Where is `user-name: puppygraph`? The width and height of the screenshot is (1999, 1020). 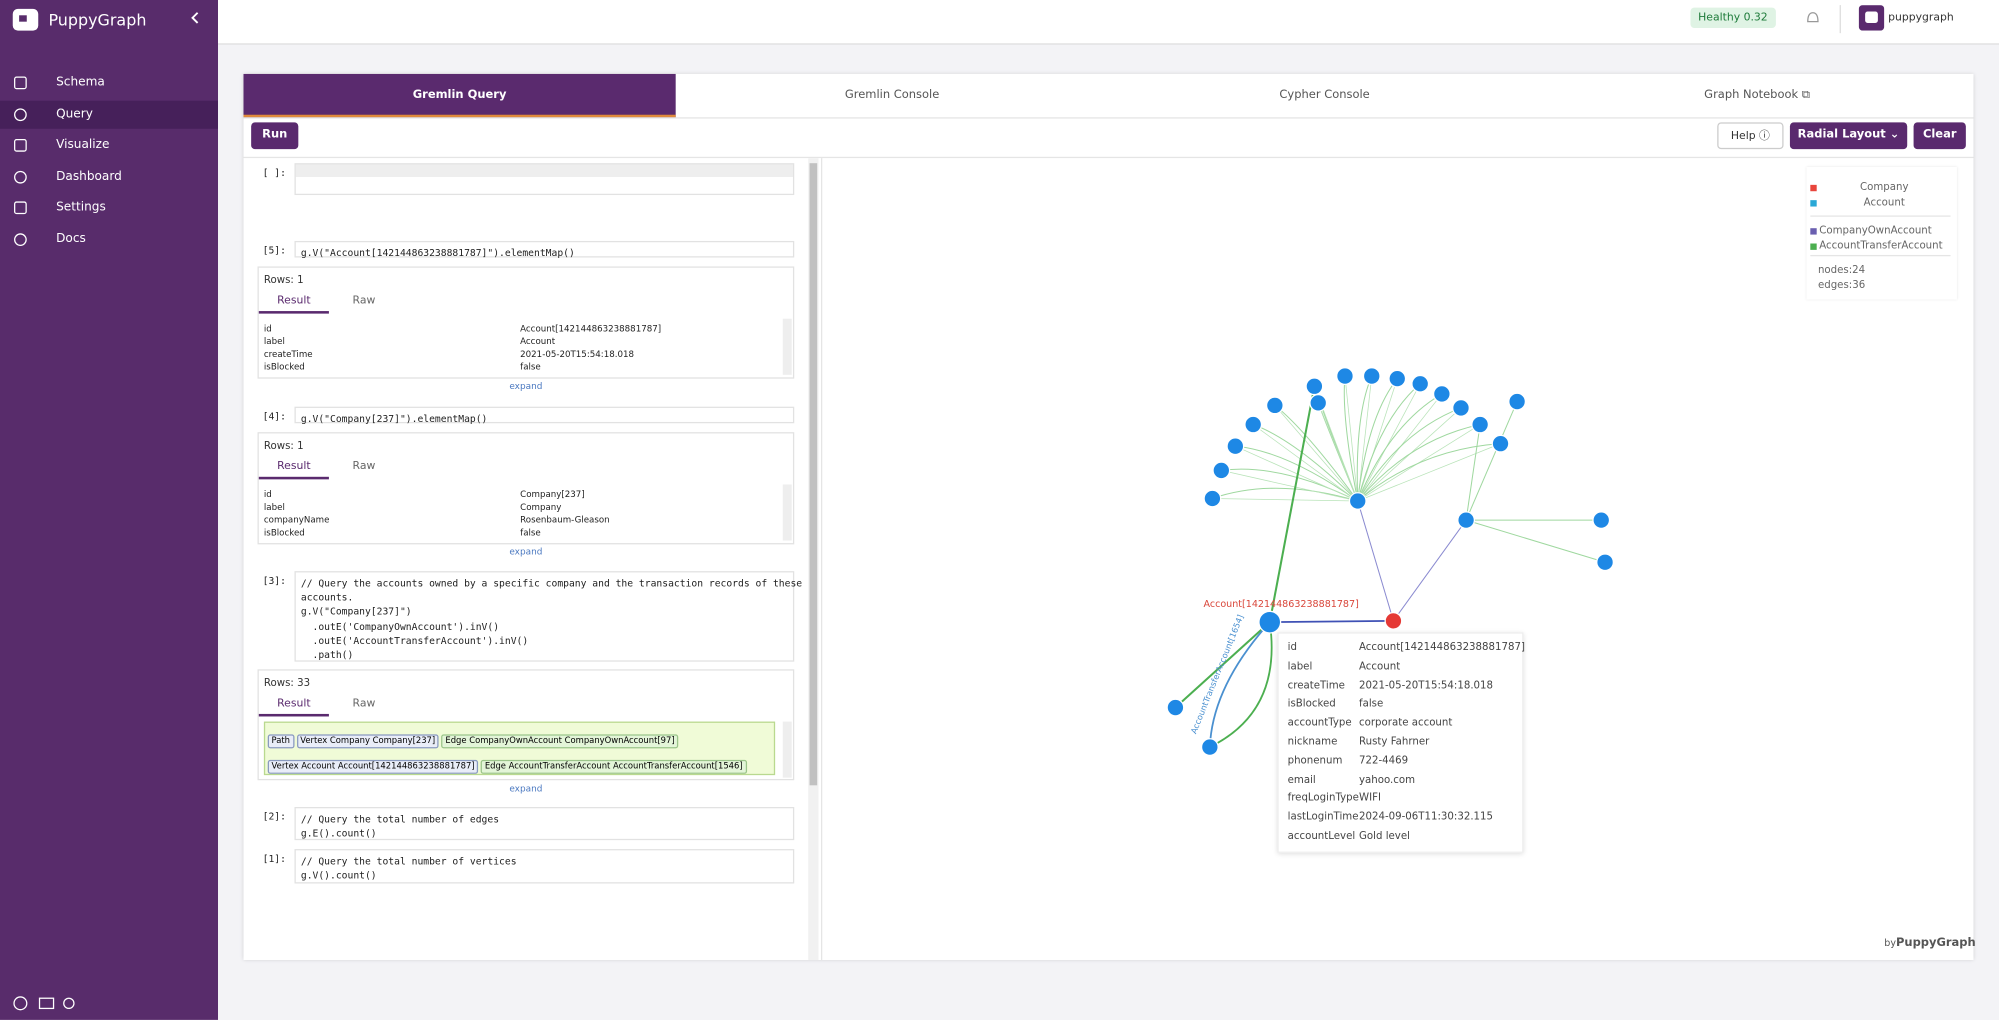 user-name: puppygraph is located at coordinates (1921, 18).